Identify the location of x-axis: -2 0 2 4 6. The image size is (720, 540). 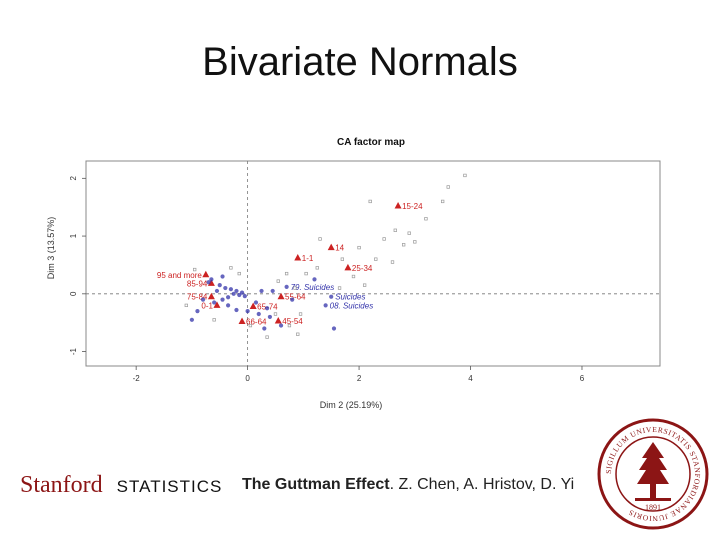
(359, 374).